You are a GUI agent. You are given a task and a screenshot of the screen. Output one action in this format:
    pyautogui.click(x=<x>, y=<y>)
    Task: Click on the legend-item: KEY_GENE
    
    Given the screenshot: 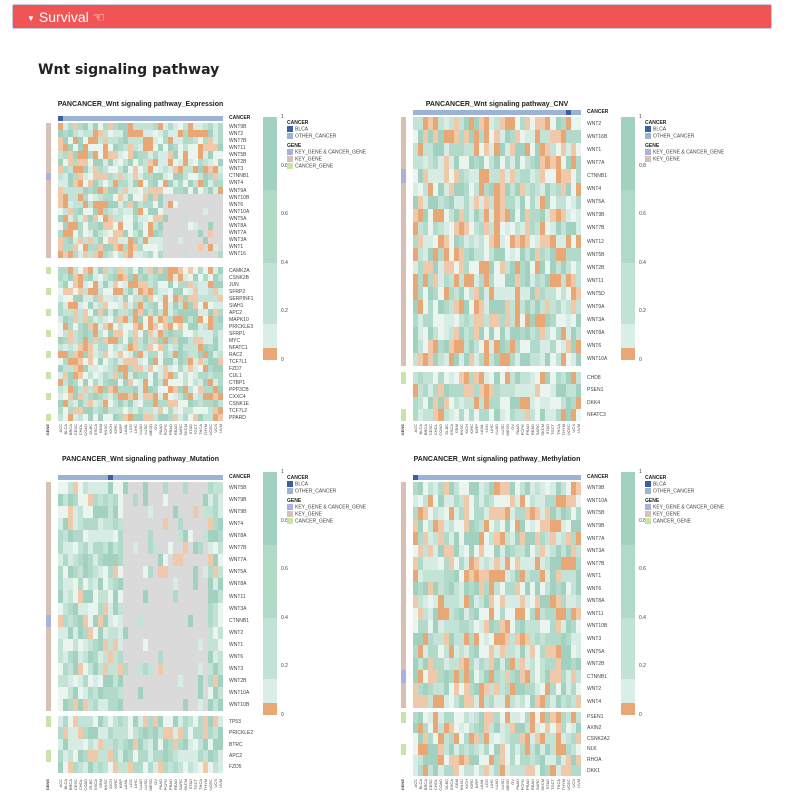 What is the action you would take?
    pyautogui.click(x=326, y=514)
    